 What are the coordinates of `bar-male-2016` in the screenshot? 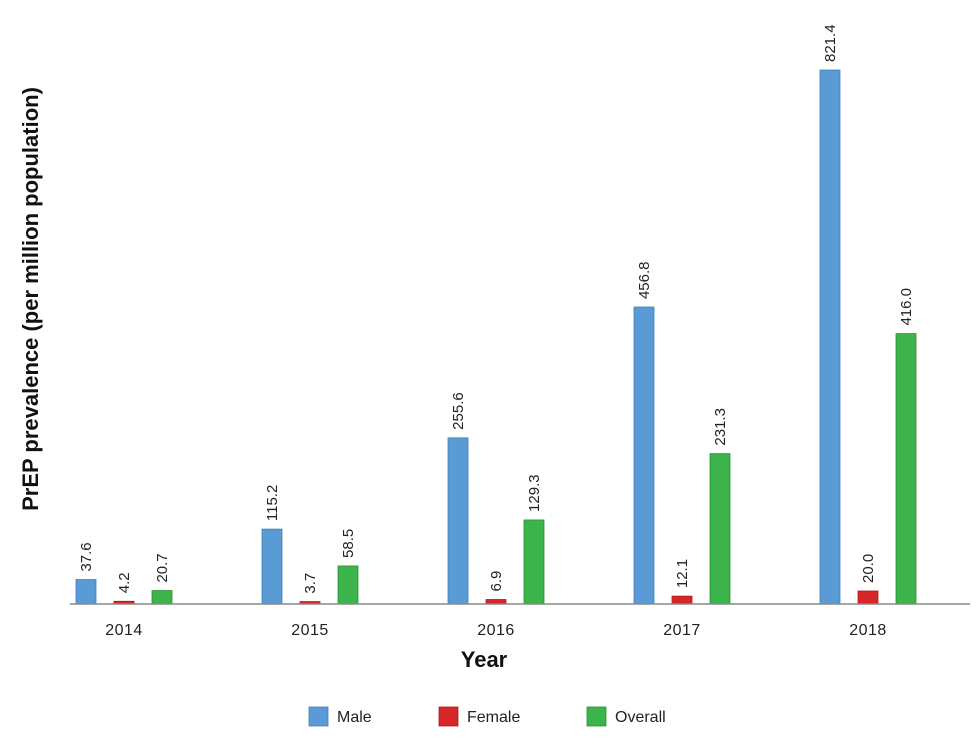 It's located at (458, 521).